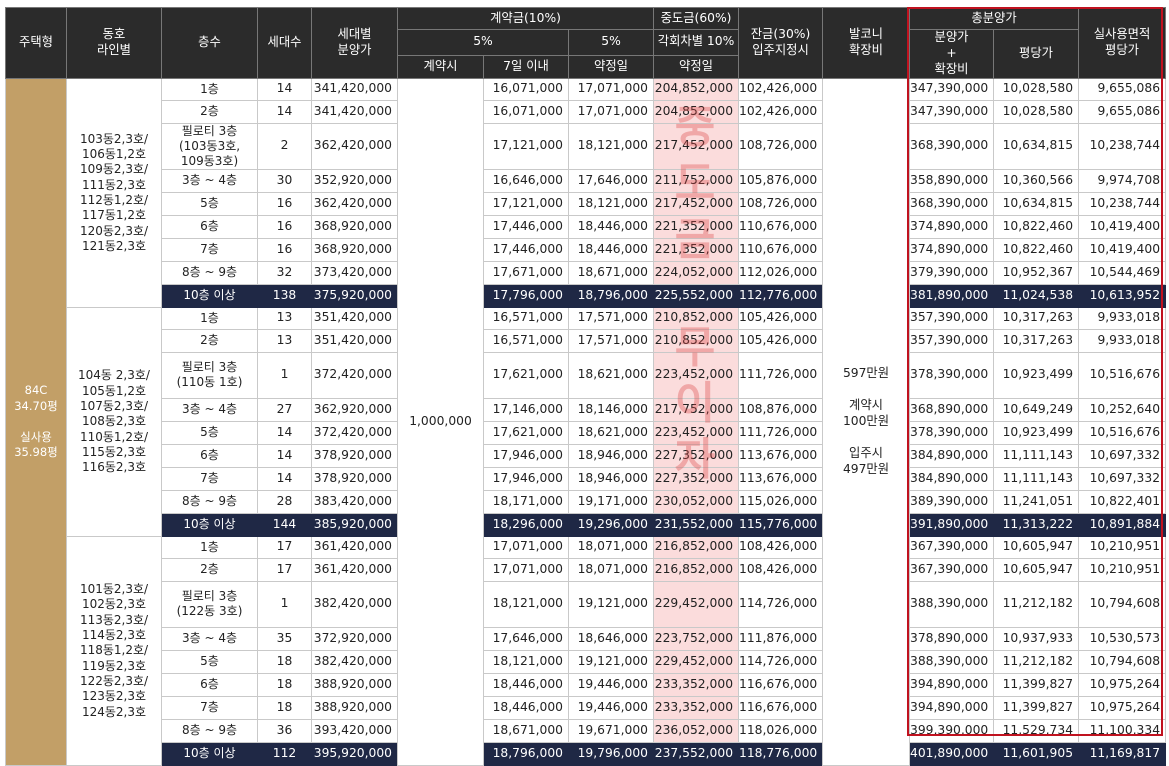 This screenshot has width=1169, height=766. I want to click on balance-cell: 111,876,000, so click(781, 638).